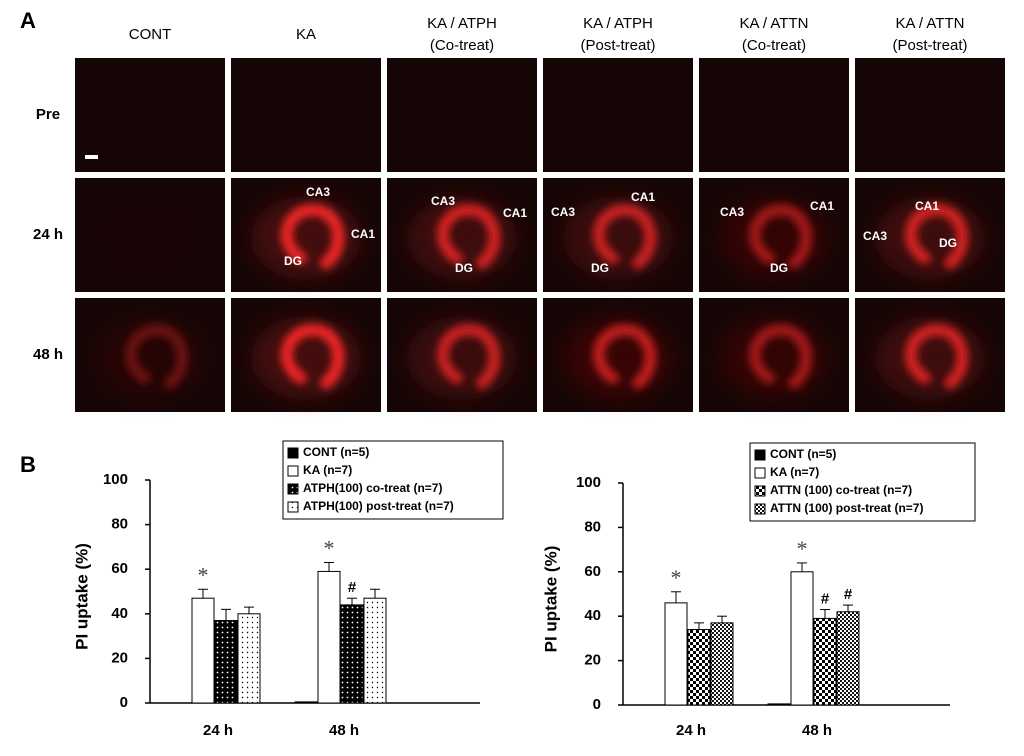 Image resolution: width=1024 pixels, height=756 pixels. I want to click on panel-label: B, so click(28, 464).